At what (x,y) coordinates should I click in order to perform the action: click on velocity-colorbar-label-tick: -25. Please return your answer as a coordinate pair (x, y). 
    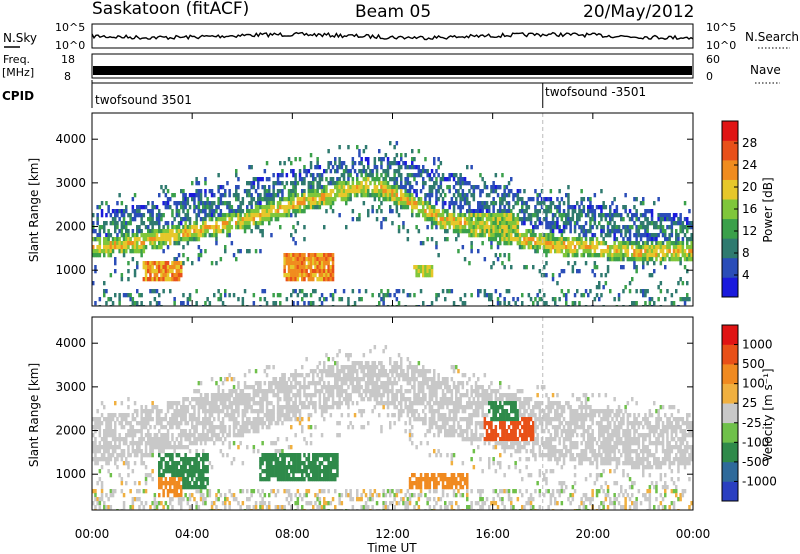
    Looking at the image, I should click on (752, 423).